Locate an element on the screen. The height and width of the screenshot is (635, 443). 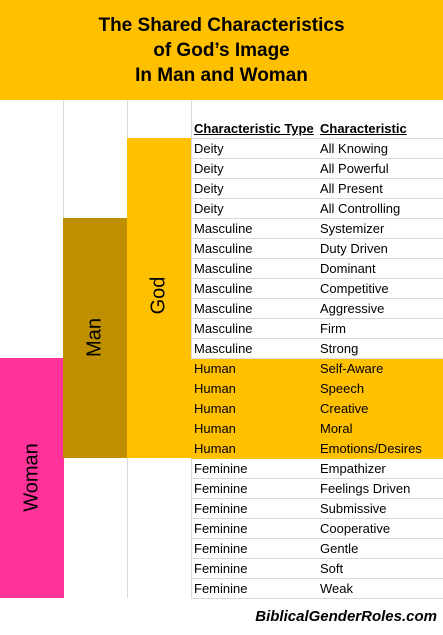
header-characteristic: Characteristic is located at coordinates (363, 128).